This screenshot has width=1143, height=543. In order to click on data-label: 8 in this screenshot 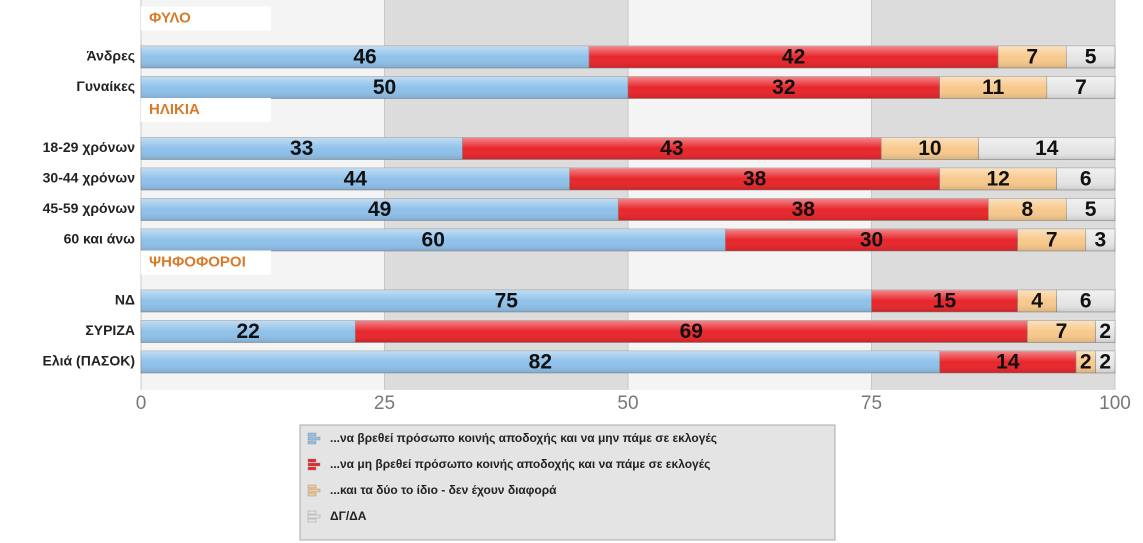, I will do `click(1027, 209)`.